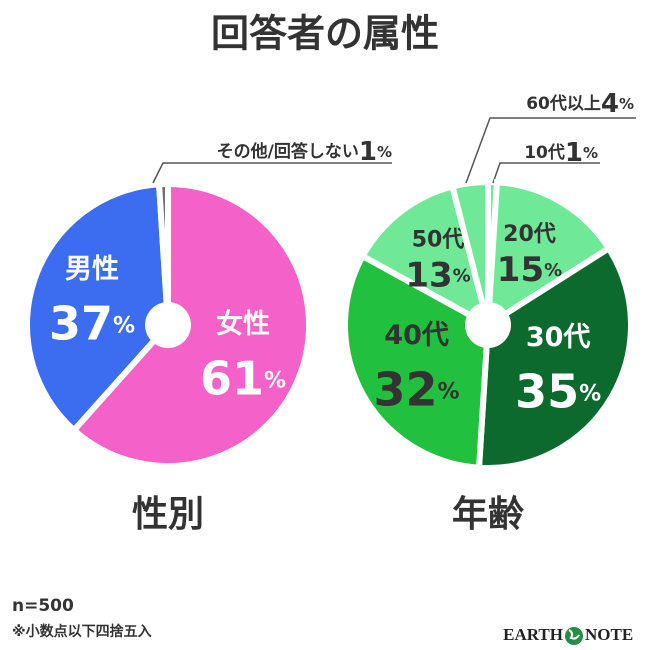  Describe the element at coordinates (544, 152) in the screenshot. I see `slice-name: 10代` at that location.